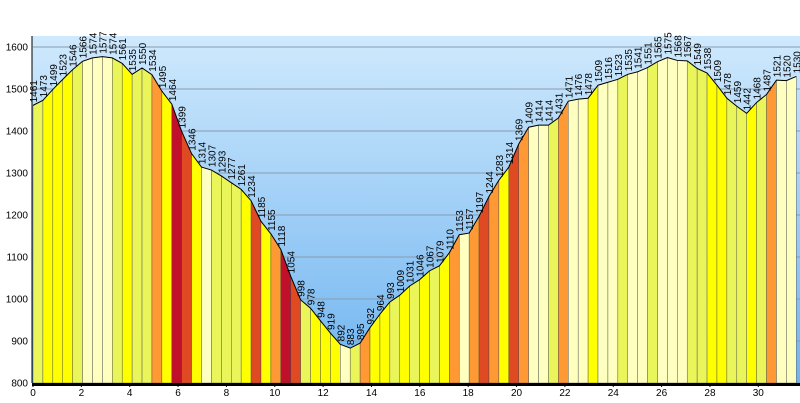  Describe the element at coordinates (768, 80) in the screenshot. I see `data-label: 1487` at that location.